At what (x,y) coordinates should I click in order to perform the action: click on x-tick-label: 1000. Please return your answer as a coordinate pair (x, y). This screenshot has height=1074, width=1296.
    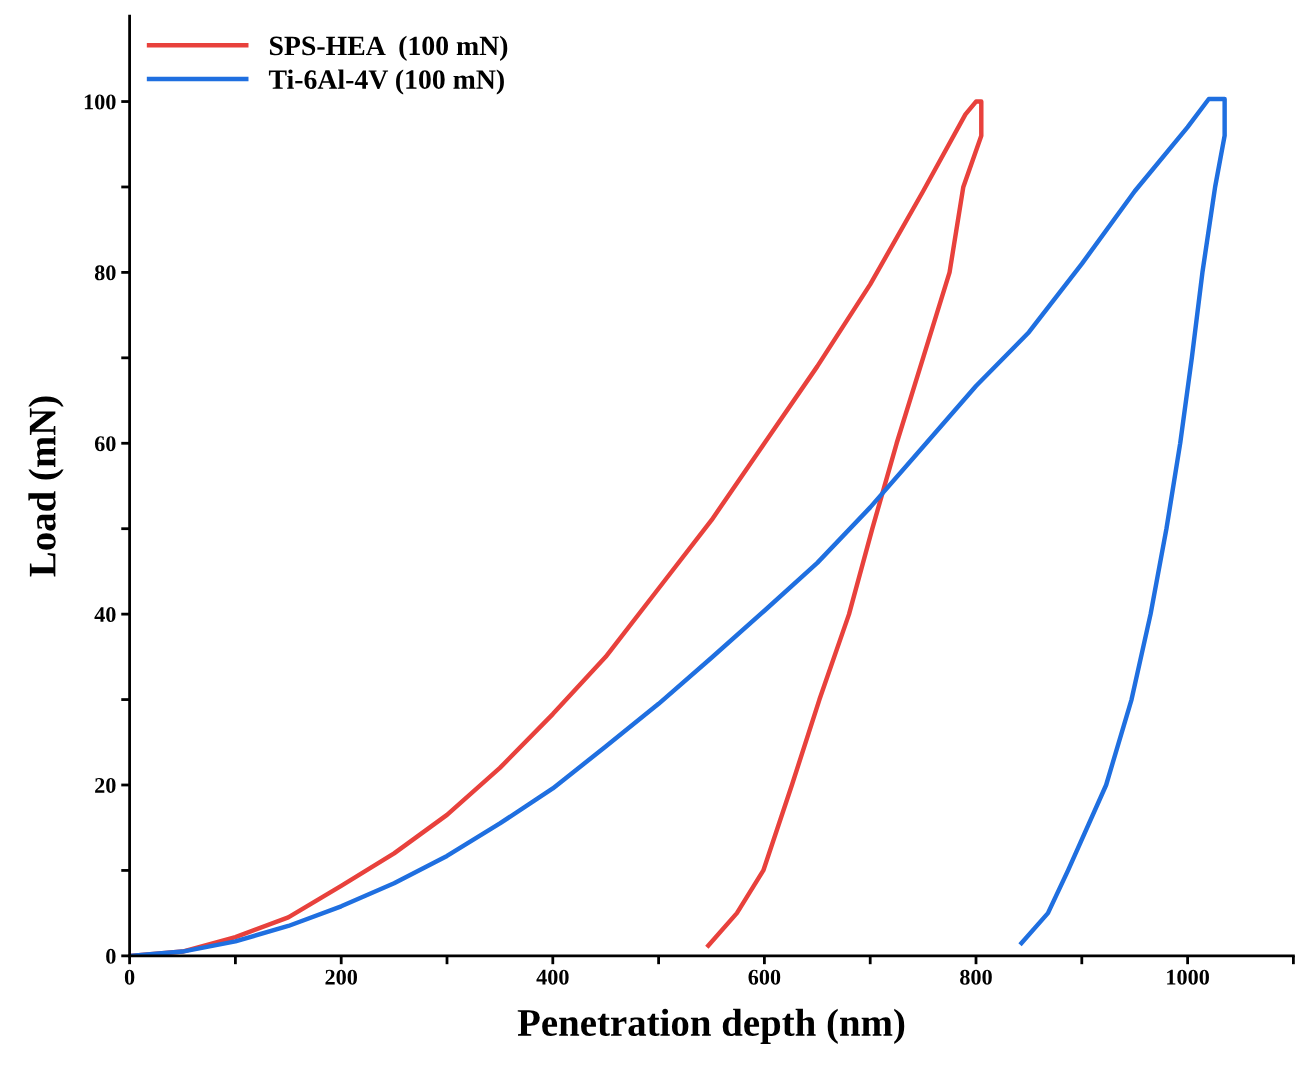
    Looking at the image, I should click on (1188, 977).